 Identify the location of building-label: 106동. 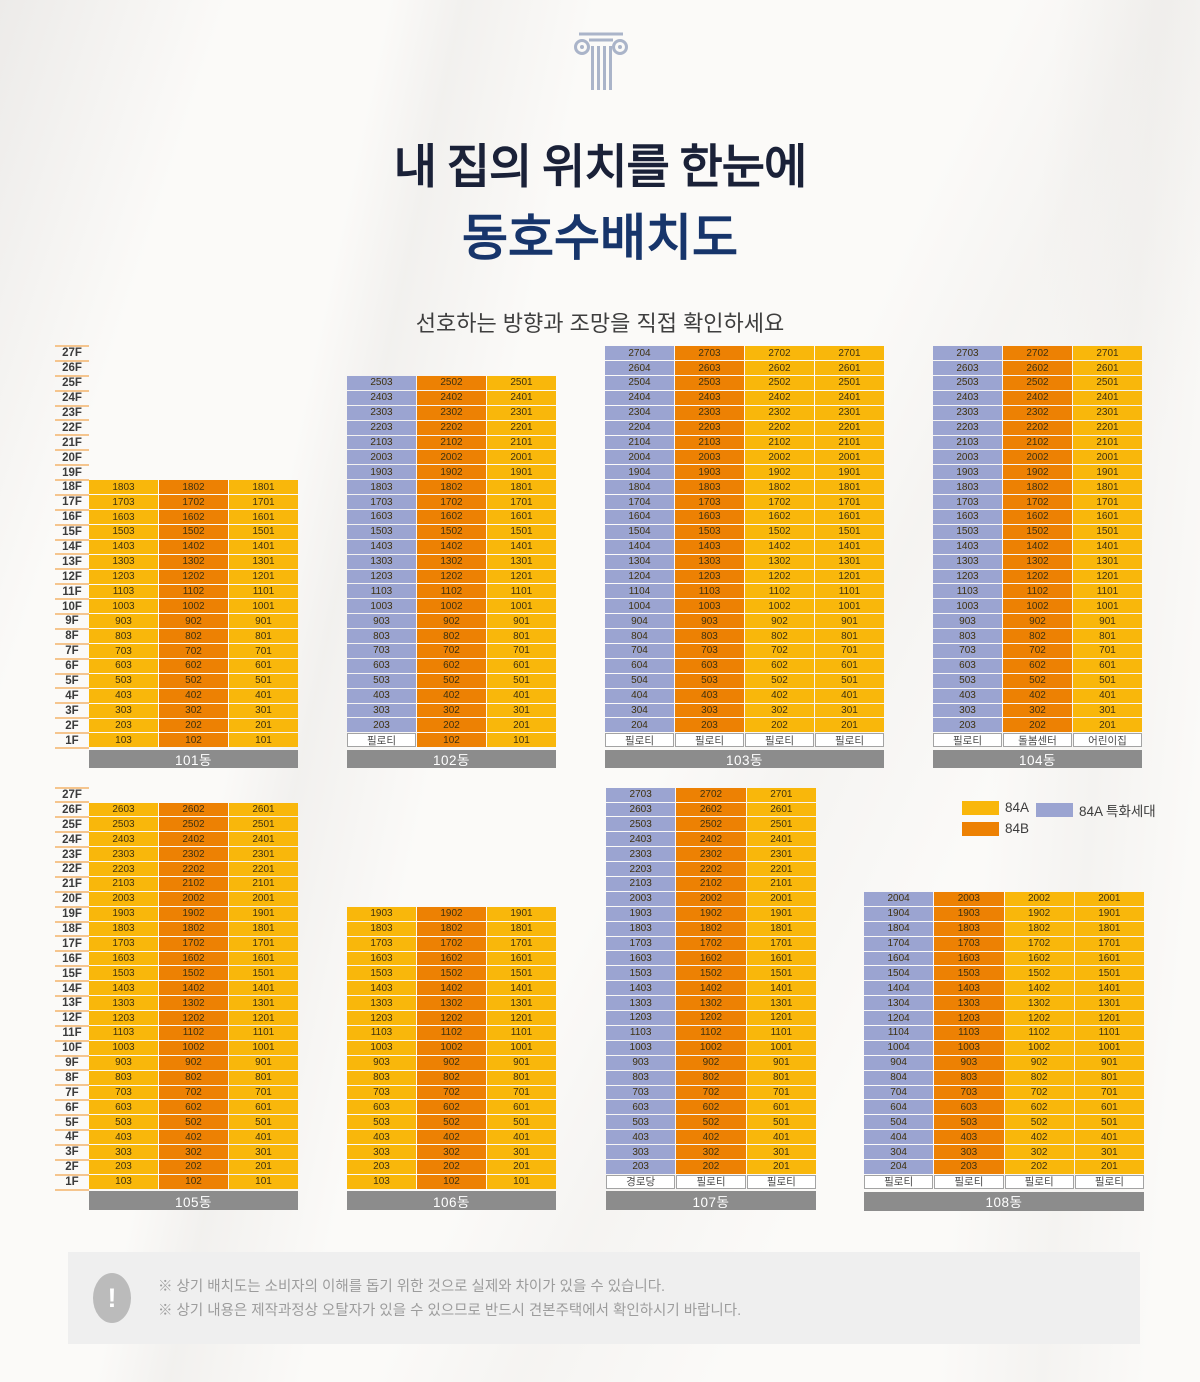
(451, 1201).